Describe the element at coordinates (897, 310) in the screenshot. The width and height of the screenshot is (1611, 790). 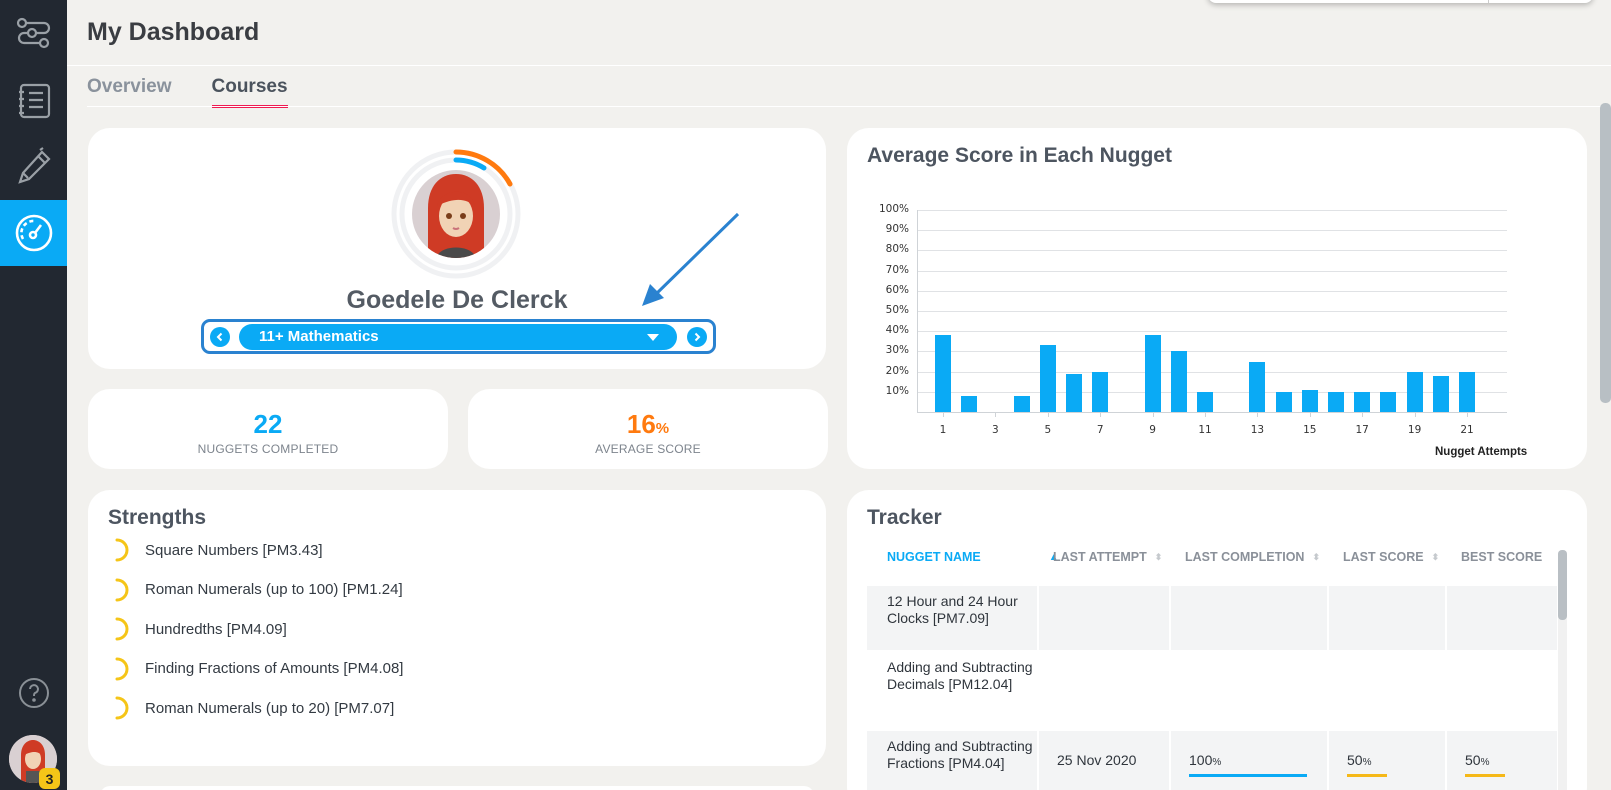
I see `y-tick-label: 50%` at that location.